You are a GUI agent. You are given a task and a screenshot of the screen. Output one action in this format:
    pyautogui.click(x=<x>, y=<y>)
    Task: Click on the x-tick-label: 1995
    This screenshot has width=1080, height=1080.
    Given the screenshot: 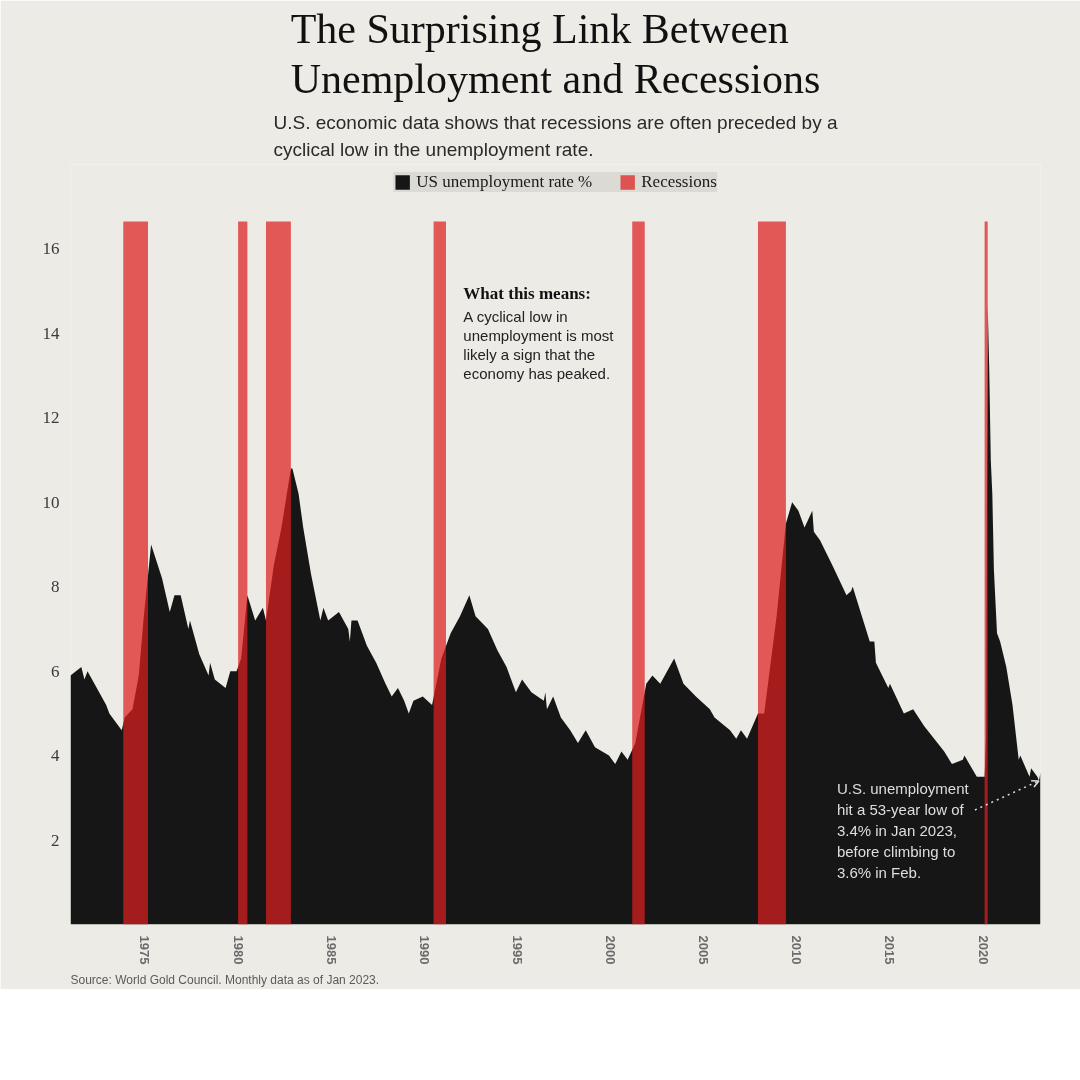 What is the action you would take?
    pyautogui.click(x=517, y=950)
    